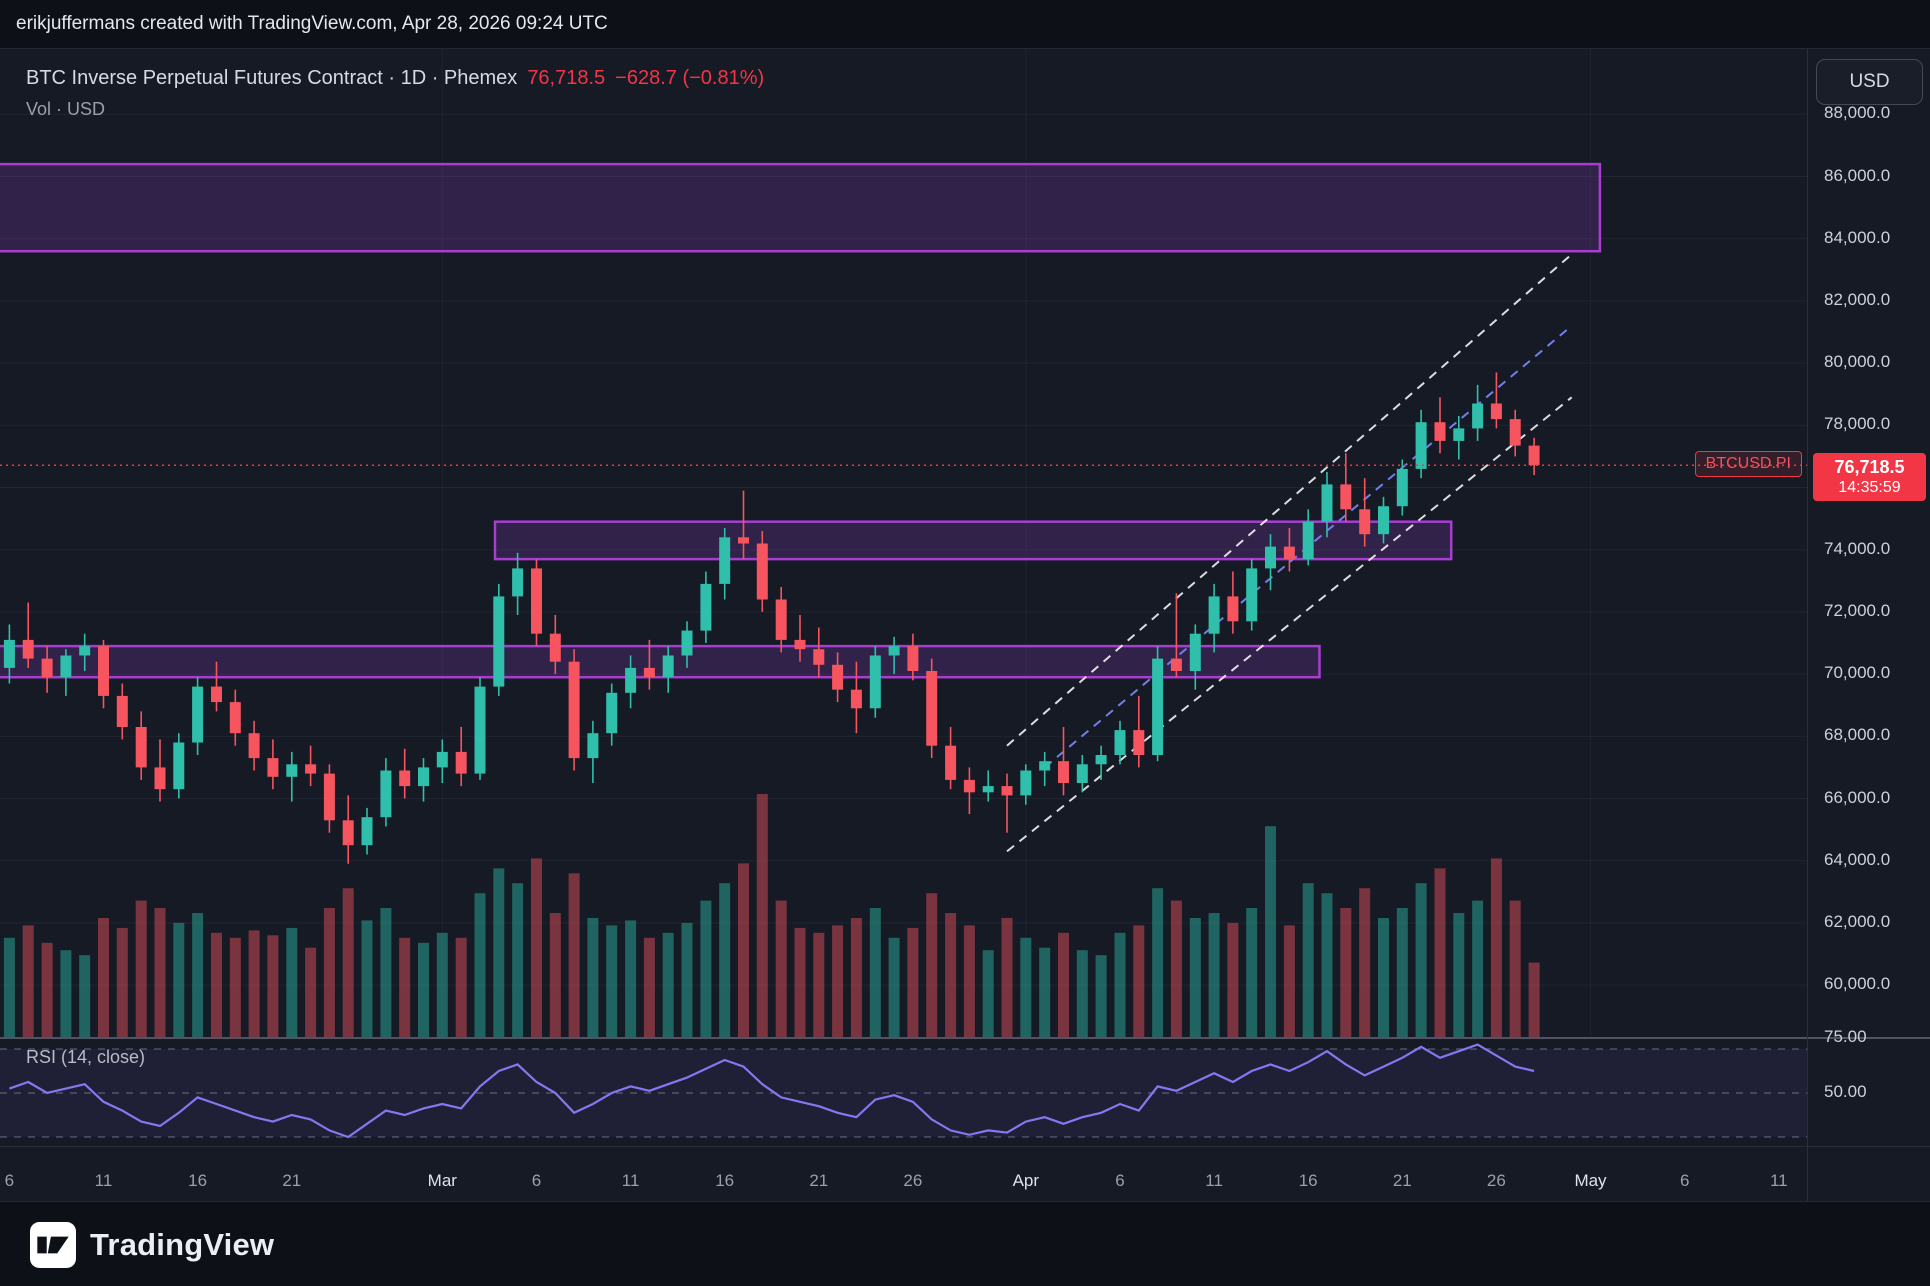 Image resolution: width=1930 pixels, height=1286 pixels. What do you see at coordinates (1869, 467) in the screenshot?
I see `last-price-tag-value: 76,718.5` at bounding box center [1869, 467].